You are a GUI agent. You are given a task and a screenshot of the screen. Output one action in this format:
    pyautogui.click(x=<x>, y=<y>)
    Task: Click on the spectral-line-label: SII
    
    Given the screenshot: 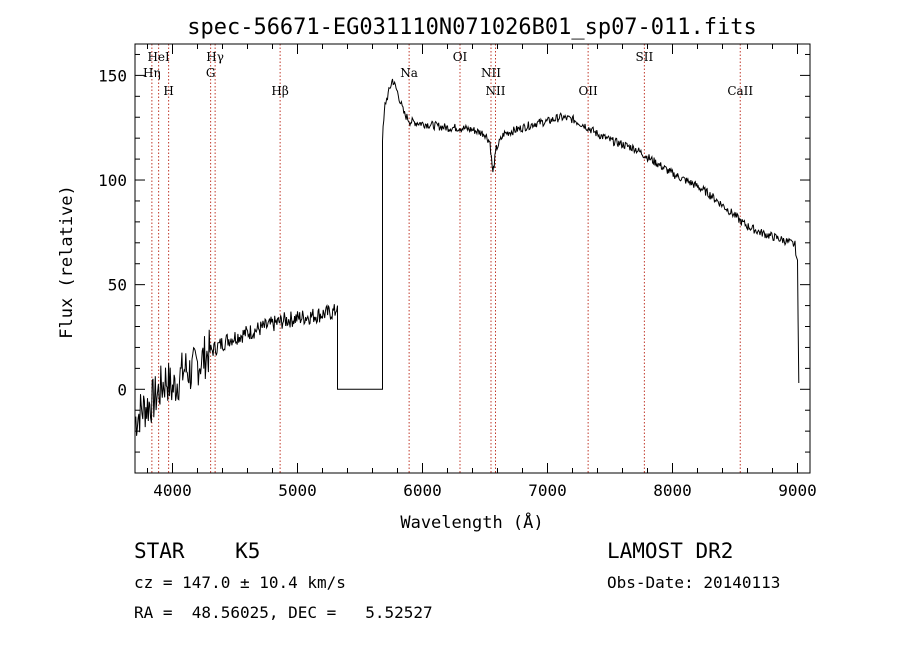 What is the action you would take?
    pyautogui.click(x=645, y=57)
    